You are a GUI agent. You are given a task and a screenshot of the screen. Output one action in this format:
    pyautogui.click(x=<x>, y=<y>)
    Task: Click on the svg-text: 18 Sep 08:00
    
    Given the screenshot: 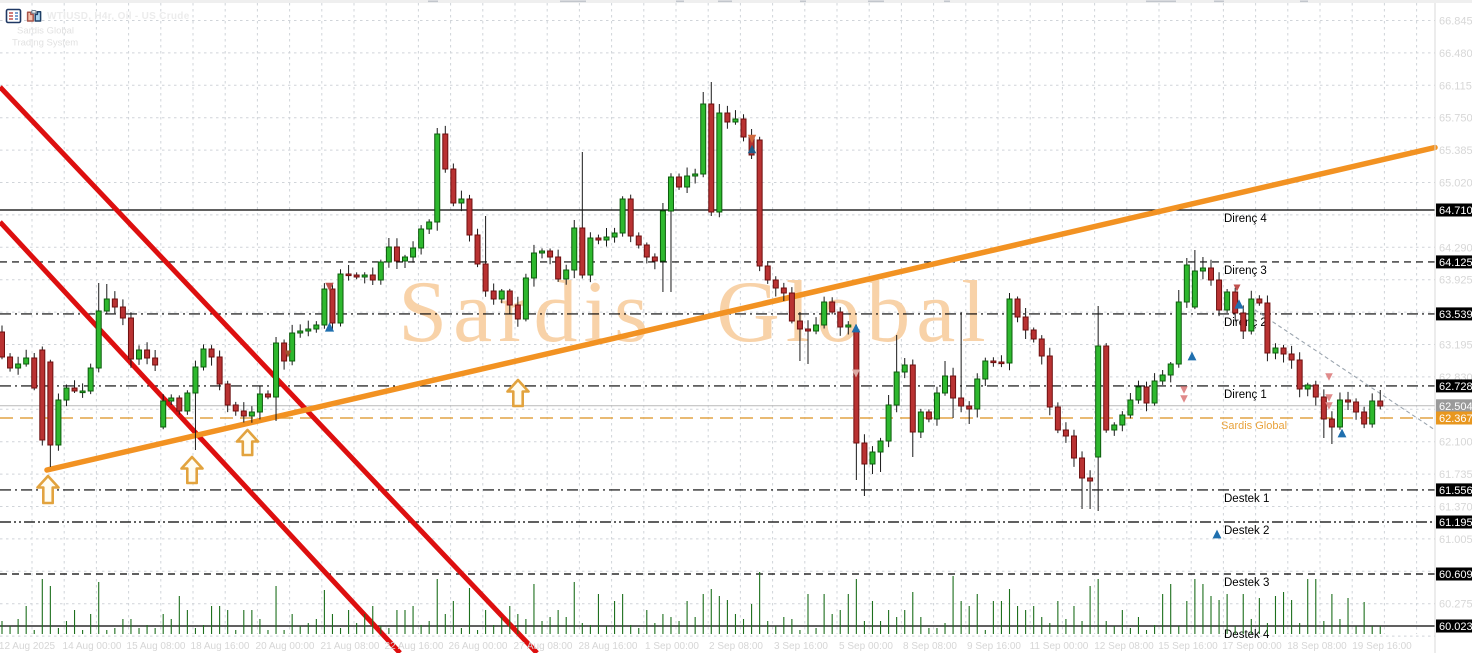 What is the action you would take?
    pyautogui.click(x=1317, y=646)
    